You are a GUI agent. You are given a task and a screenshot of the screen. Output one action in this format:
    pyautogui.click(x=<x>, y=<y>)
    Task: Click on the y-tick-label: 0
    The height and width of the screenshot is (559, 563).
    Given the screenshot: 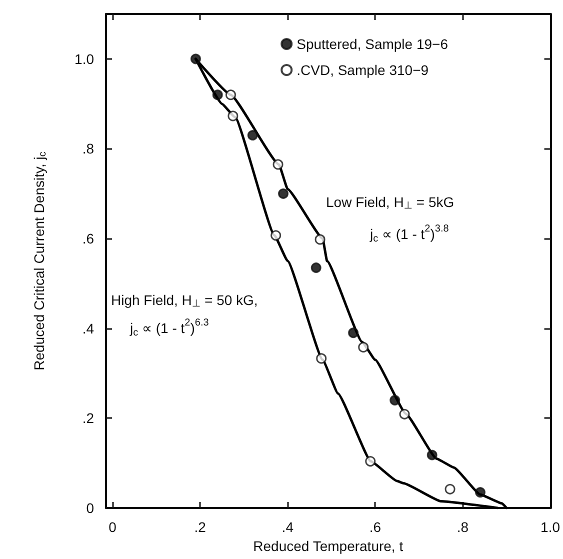 What is the action you would take?
    pyautogui.click(x=90, y=508)
    